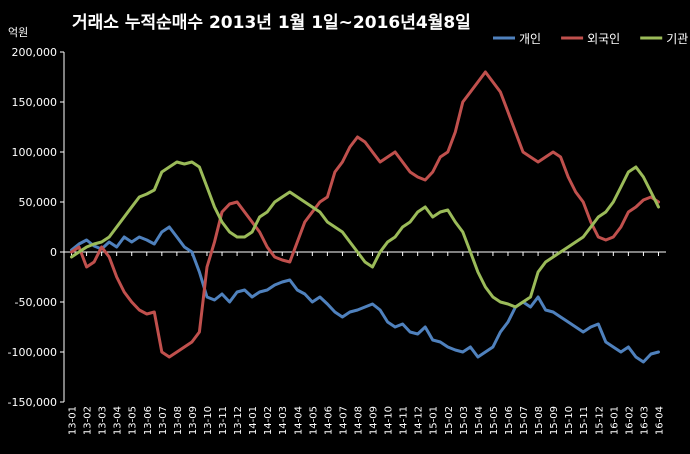 Image resolution: width=690 pixels, height=454 pixels. Describe the element at coordinates (479, 420) in the screenshot. I see `x-tick-label: 15-04` at that location.